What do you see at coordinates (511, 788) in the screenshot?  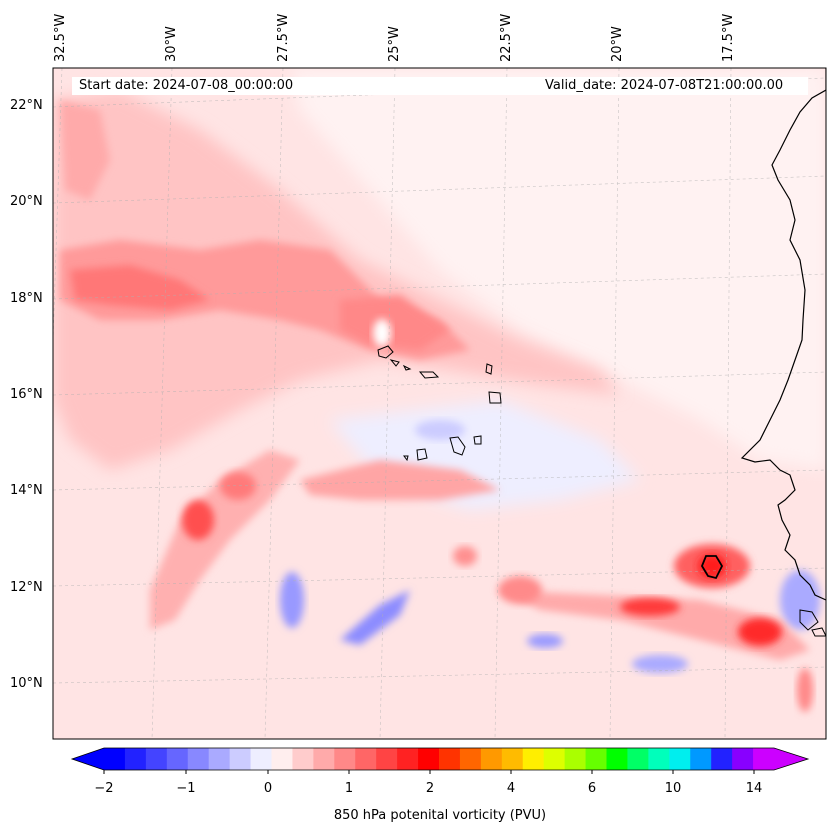 I see `colorbar-tick-label: 4` at bounding box center [511, 788].